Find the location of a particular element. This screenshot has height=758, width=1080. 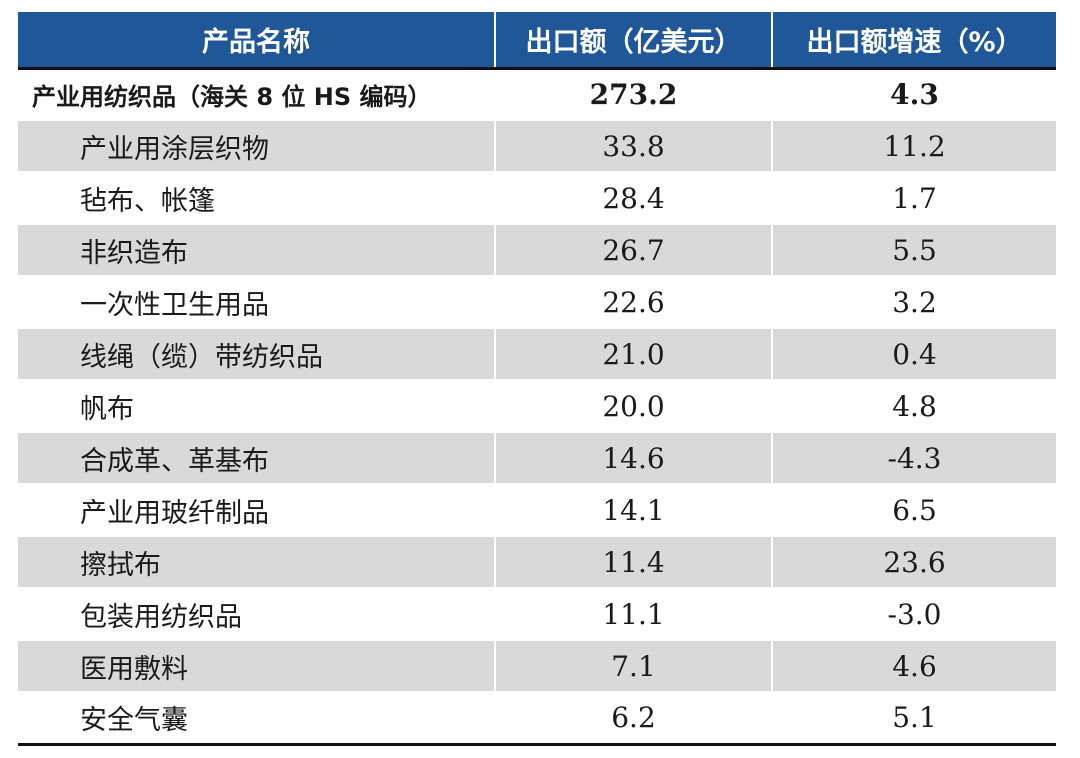

table-row: 非织造布 26.7 5.5 is located at coordinates (537, 249).